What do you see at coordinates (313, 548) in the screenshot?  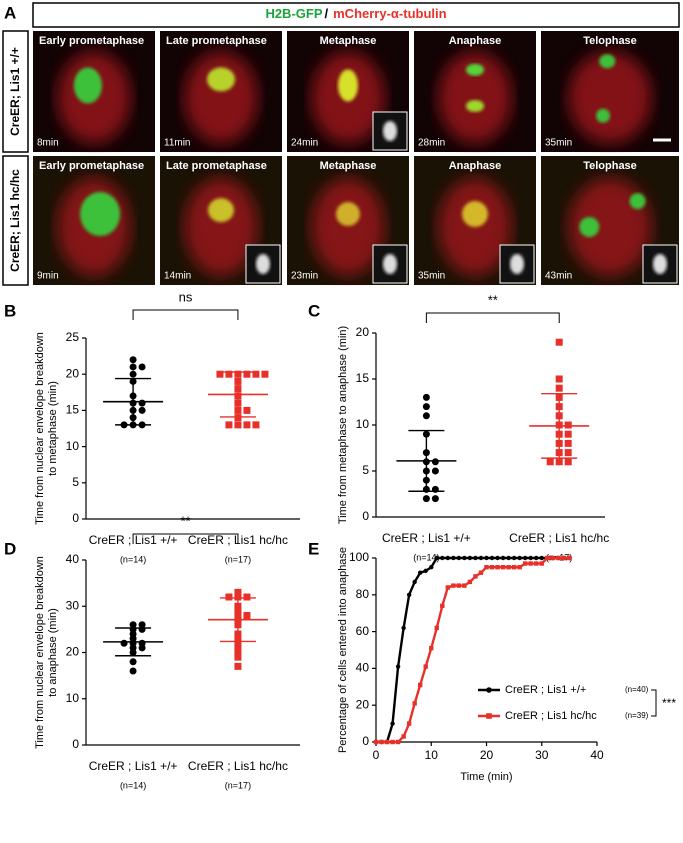 I see `panel-label: E` at bounding box center [313, 548].